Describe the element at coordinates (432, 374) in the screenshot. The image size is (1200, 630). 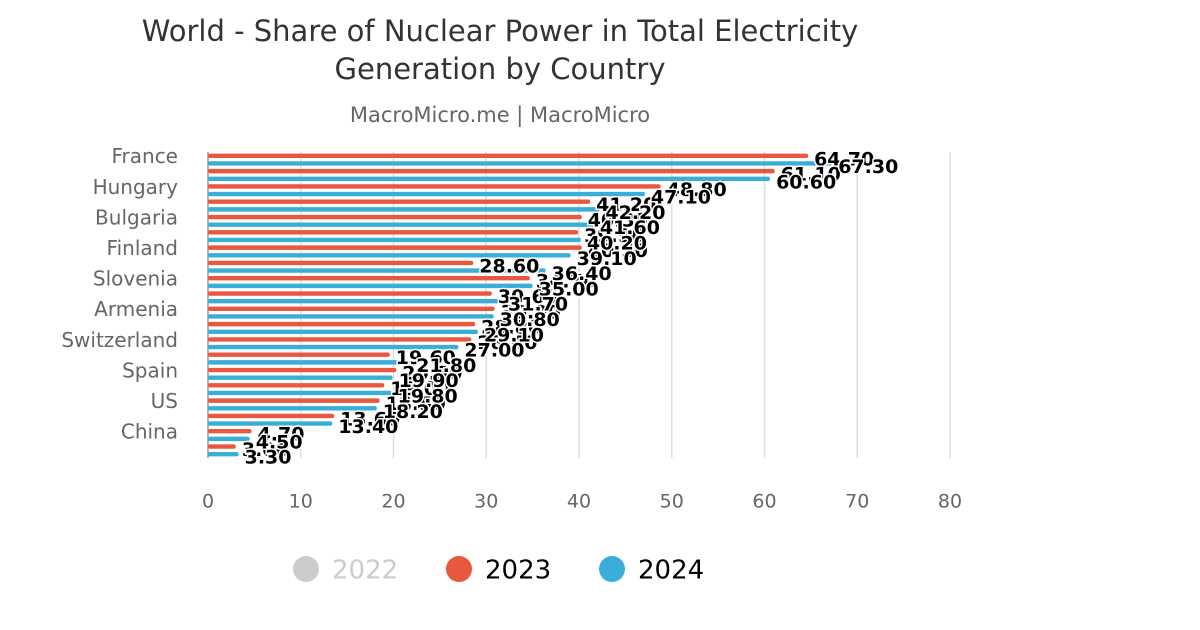
I see `data-label: 20.30` at that location.